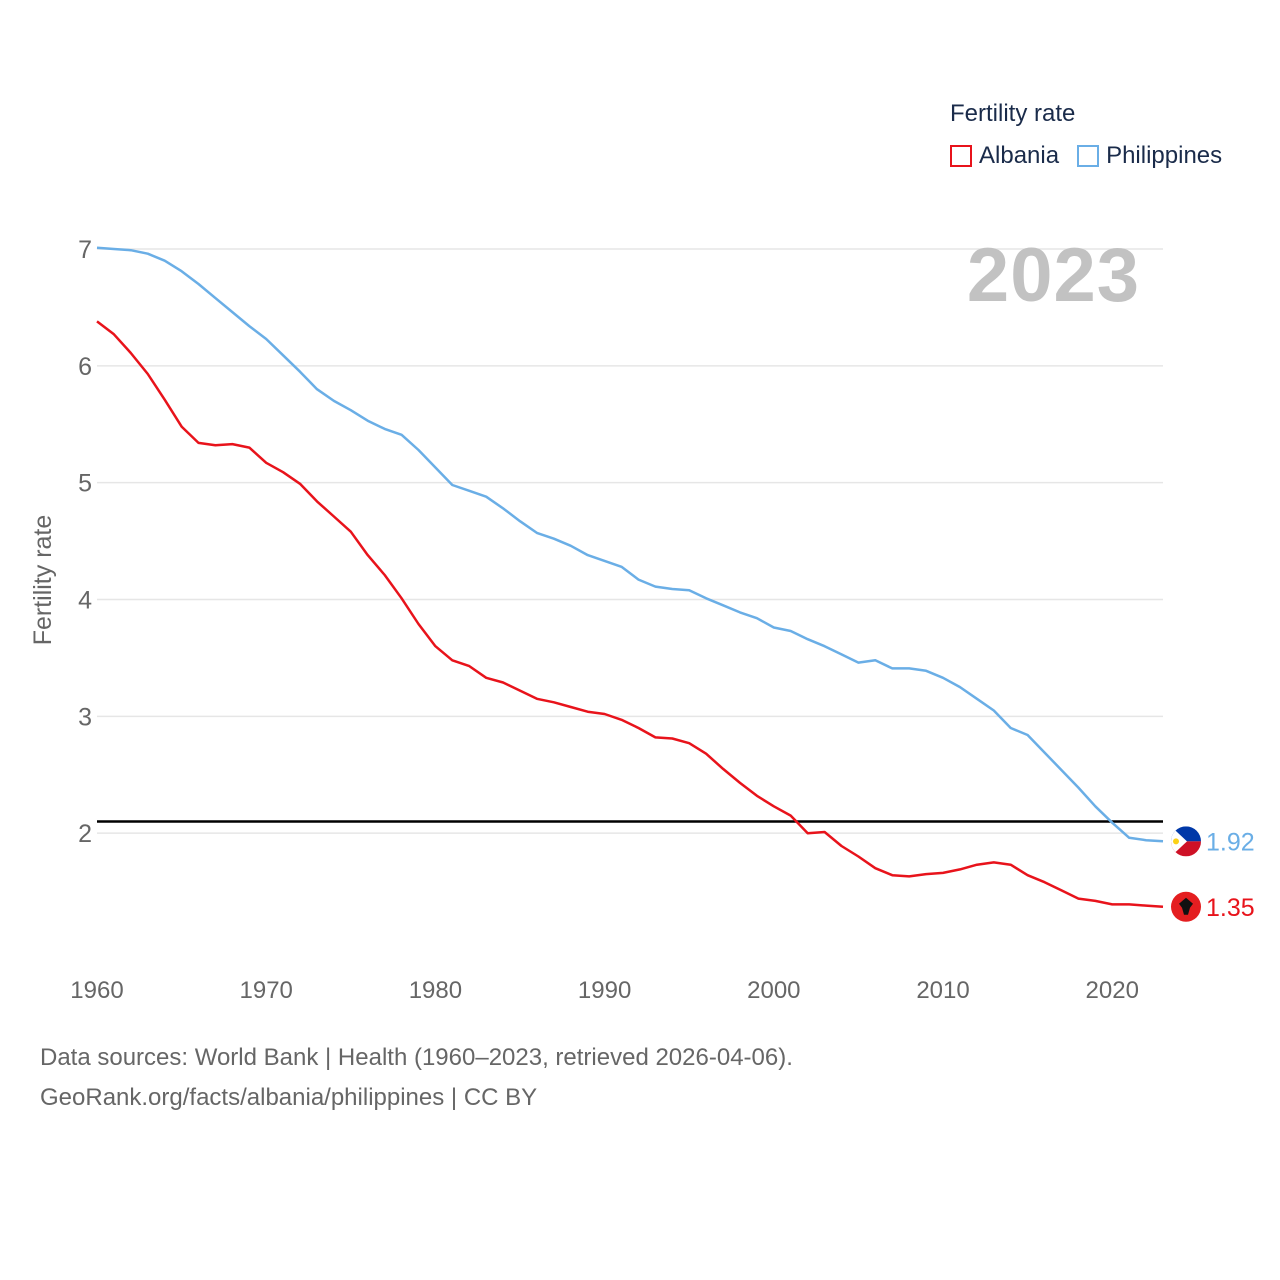  What do you see at coordinates (1013, 113) in the screenshot?
I see `legend-title: Fertility rate` at bounding box center [1013, 113].